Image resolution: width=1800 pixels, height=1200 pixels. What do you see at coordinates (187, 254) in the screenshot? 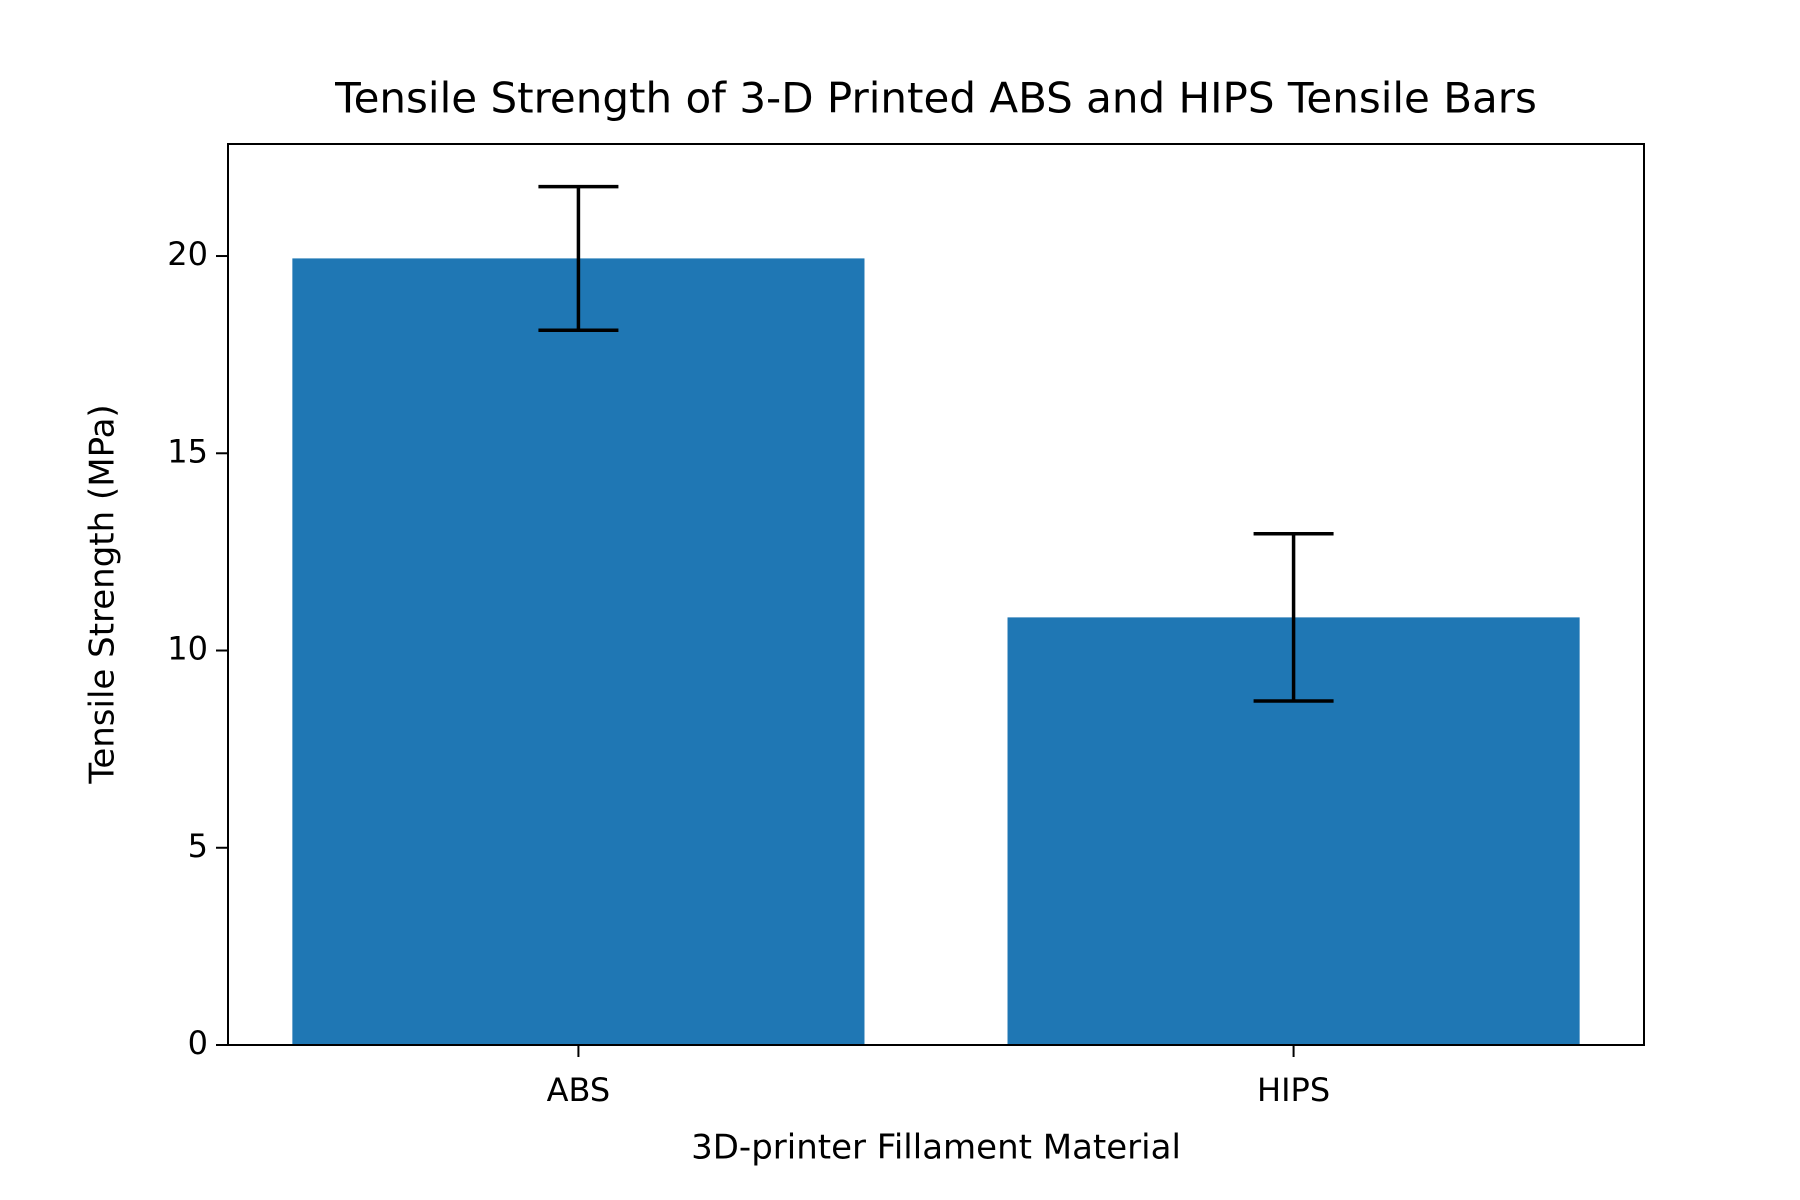
I see `y-tick-label: 20` at bounding box center [187, 254].